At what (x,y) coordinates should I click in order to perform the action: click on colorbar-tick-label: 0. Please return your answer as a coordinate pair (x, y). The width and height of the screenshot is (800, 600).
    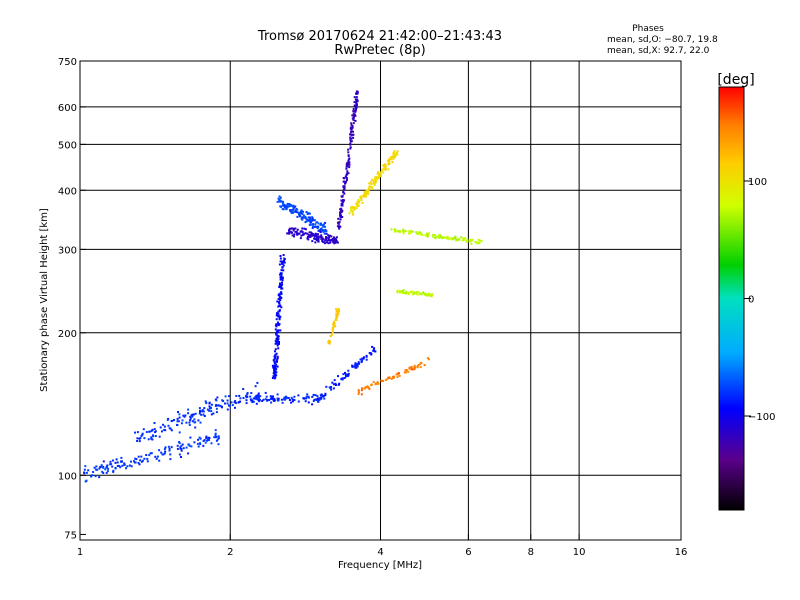
    Looking at the image, I should click on (751, 300).